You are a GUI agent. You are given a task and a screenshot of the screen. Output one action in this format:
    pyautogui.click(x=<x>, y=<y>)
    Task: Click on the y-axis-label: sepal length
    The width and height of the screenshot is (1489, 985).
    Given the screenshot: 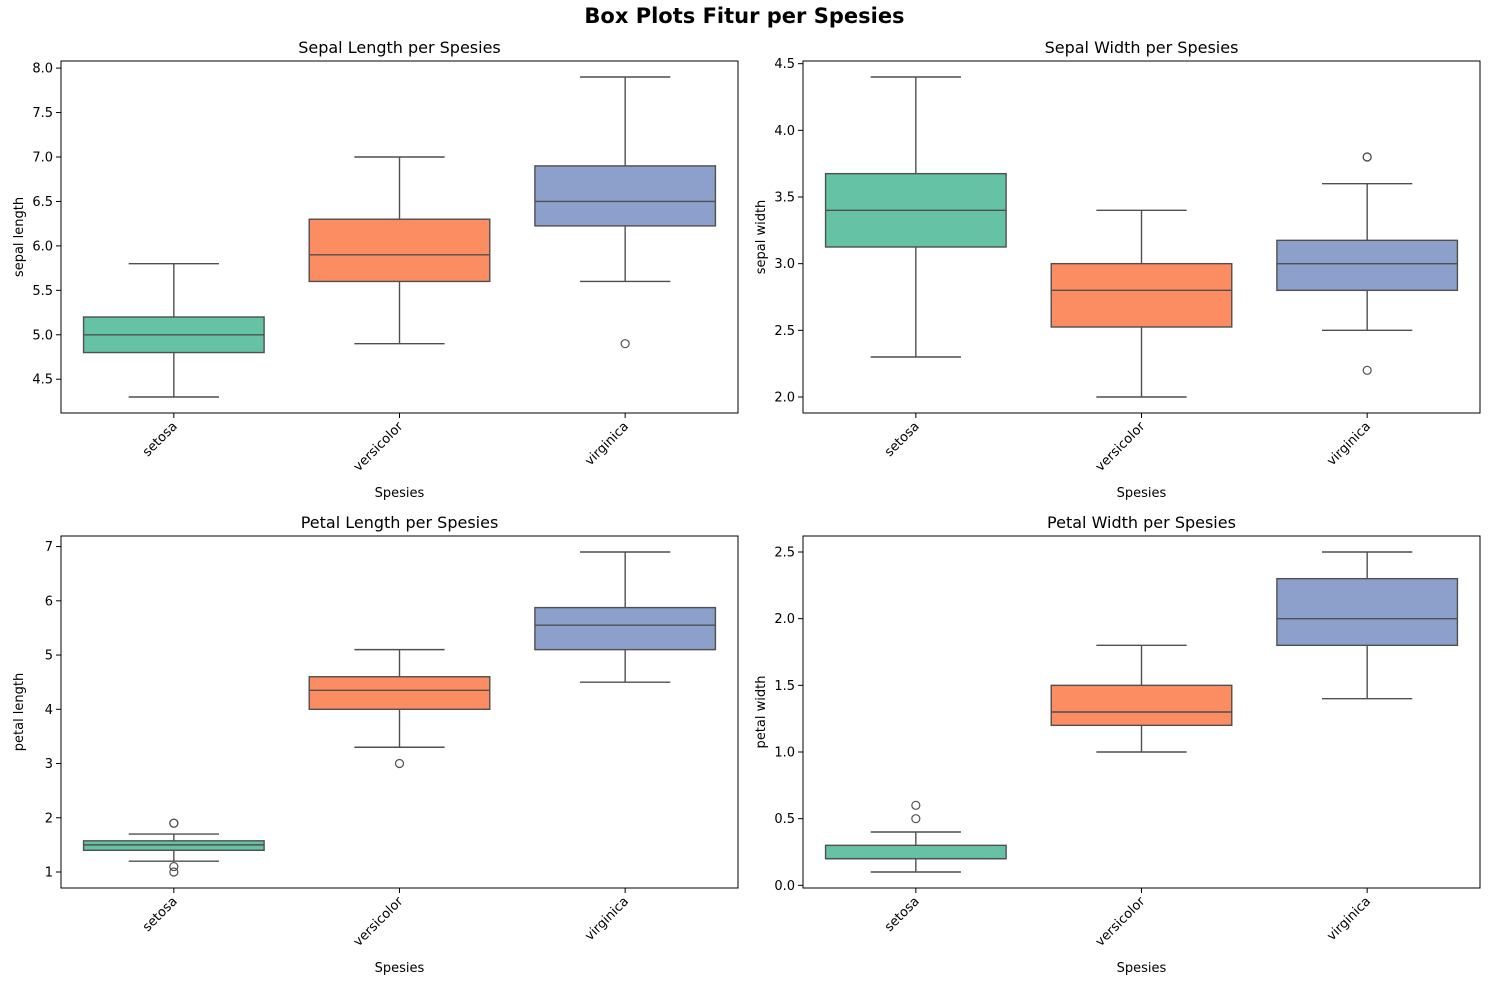 What is the action you would take?
    pyautogui.click(x=19, y=237)
    